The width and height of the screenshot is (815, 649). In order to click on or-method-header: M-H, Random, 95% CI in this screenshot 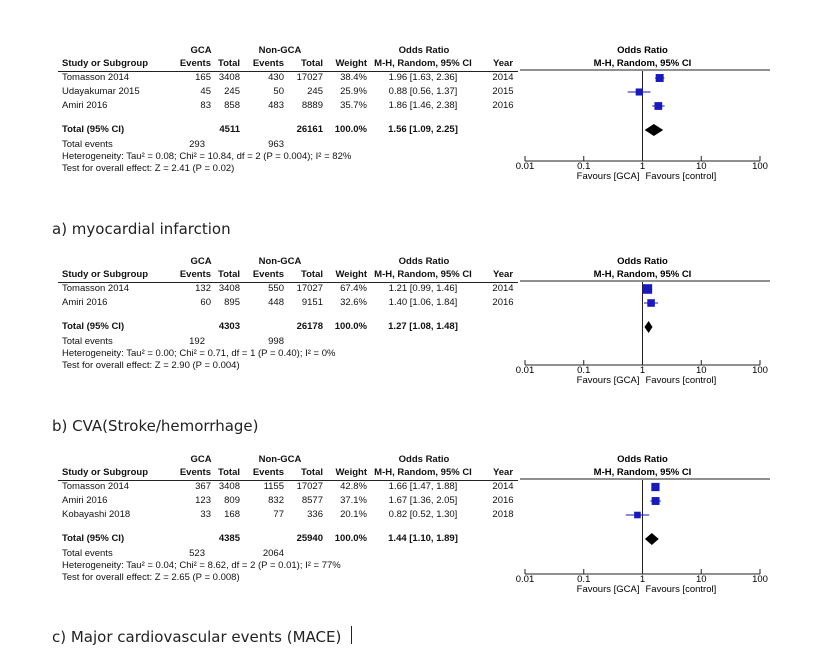, I will do `click(423, 472)`.